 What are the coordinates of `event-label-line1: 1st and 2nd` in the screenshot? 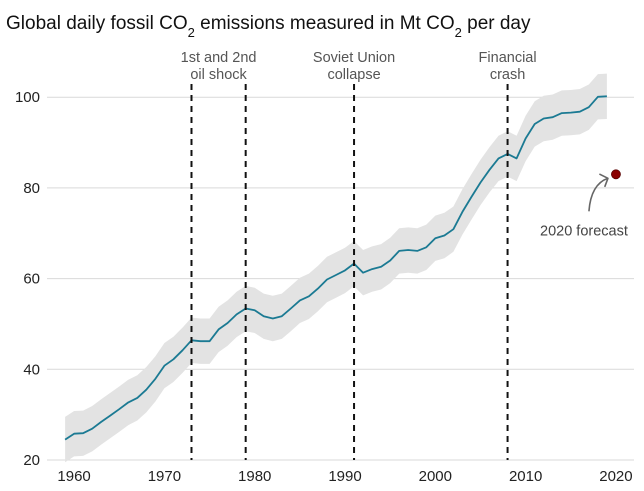 It's located at (219, 58).